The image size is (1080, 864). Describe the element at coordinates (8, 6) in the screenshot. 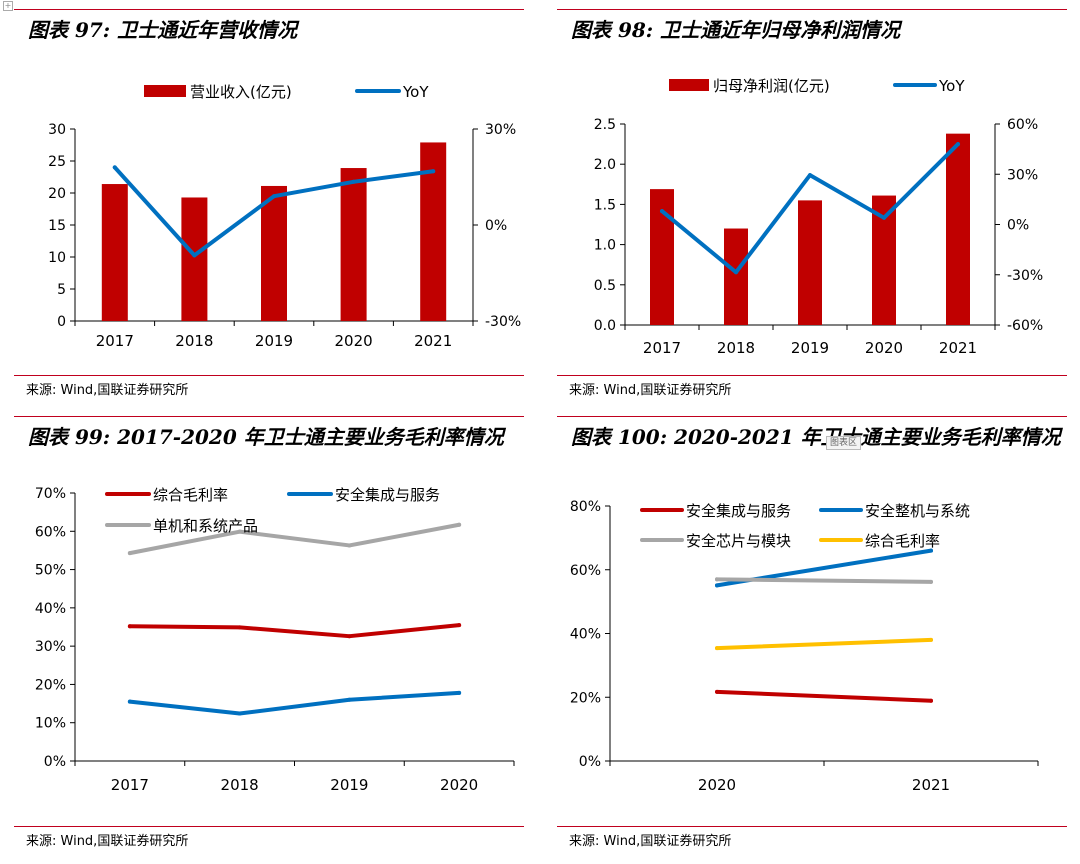

I see `corner-expand-icon: +` at that location.